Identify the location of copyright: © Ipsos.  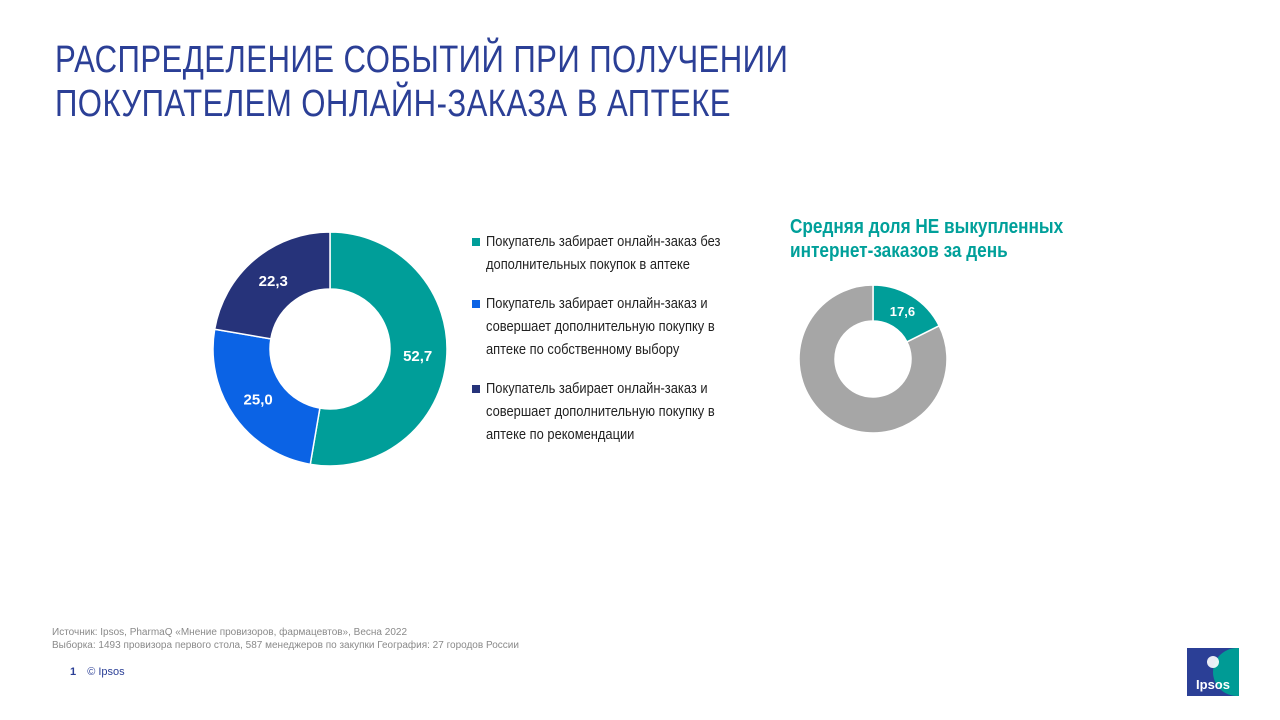
(106, 672).